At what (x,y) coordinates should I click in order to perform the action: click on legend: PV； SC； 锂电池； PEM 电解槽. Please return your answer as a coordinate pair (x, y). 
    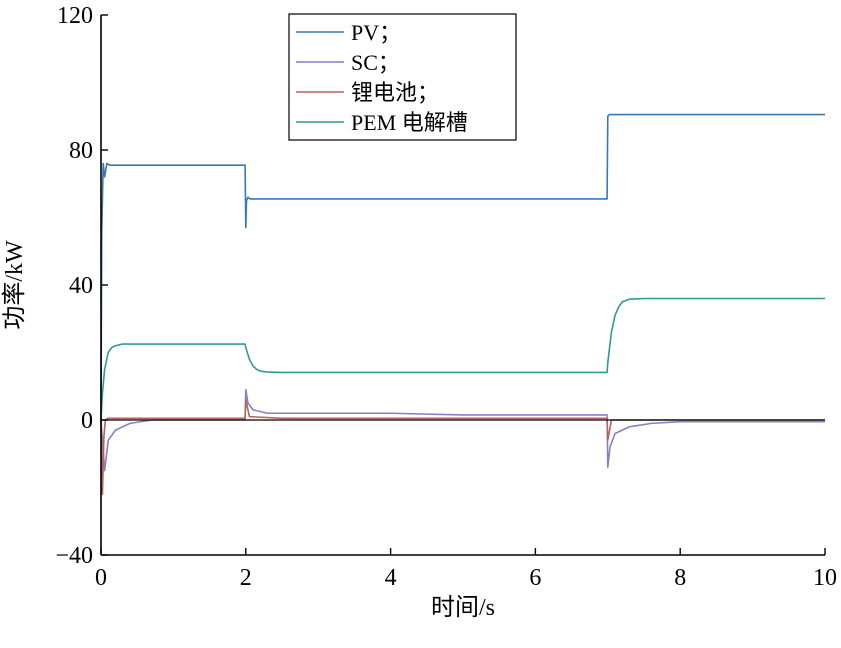
    Looking at the image, I should click on (402, 77).